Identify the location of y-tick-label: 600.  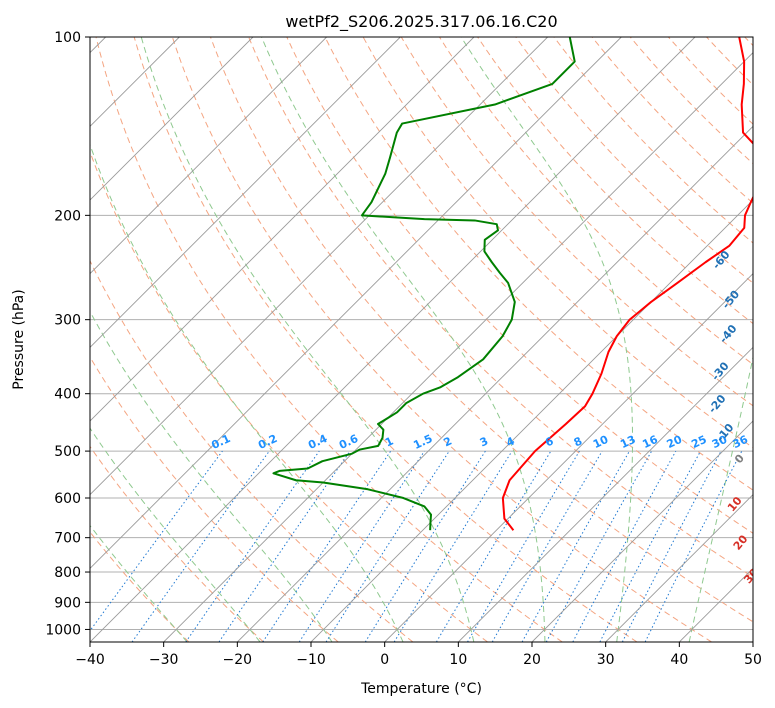
(67, 499).